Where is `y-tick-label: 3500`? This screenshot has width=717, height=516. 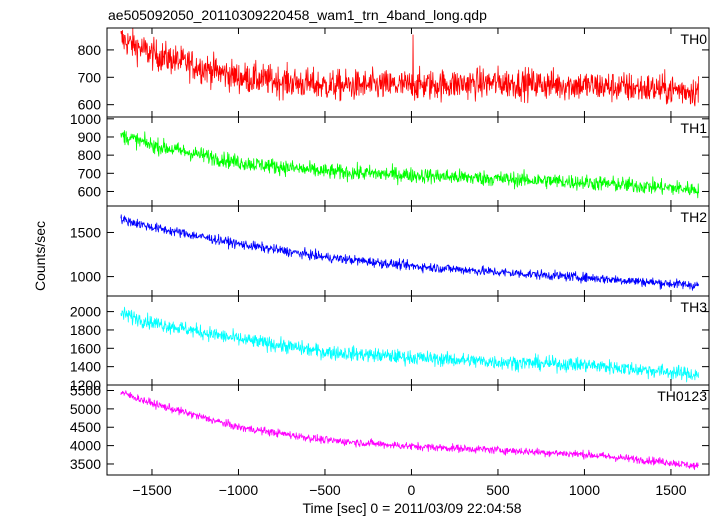 y-tick-label: 3500 is located at coordinates (85, 464).